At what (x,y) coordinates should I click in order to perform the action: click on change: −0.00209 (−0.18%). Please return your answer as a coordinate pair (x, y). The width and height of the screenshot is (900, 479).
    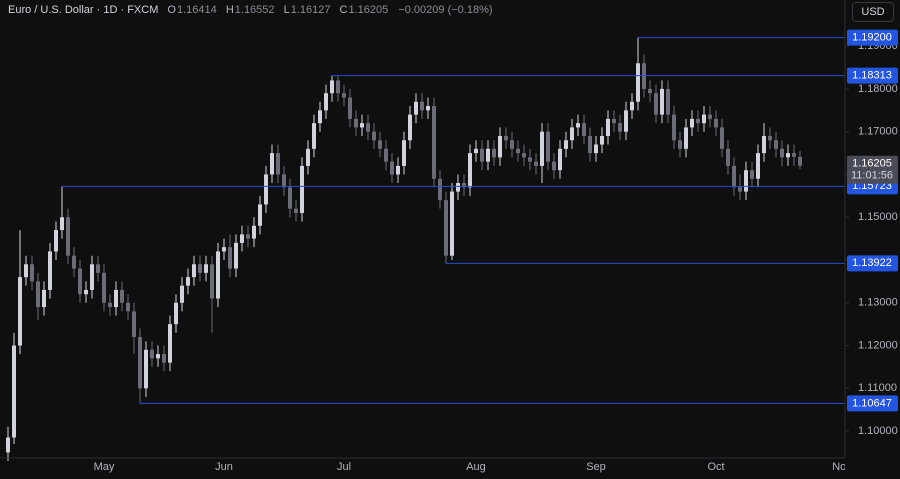
    Looking at the image, I should click on (445, 10).